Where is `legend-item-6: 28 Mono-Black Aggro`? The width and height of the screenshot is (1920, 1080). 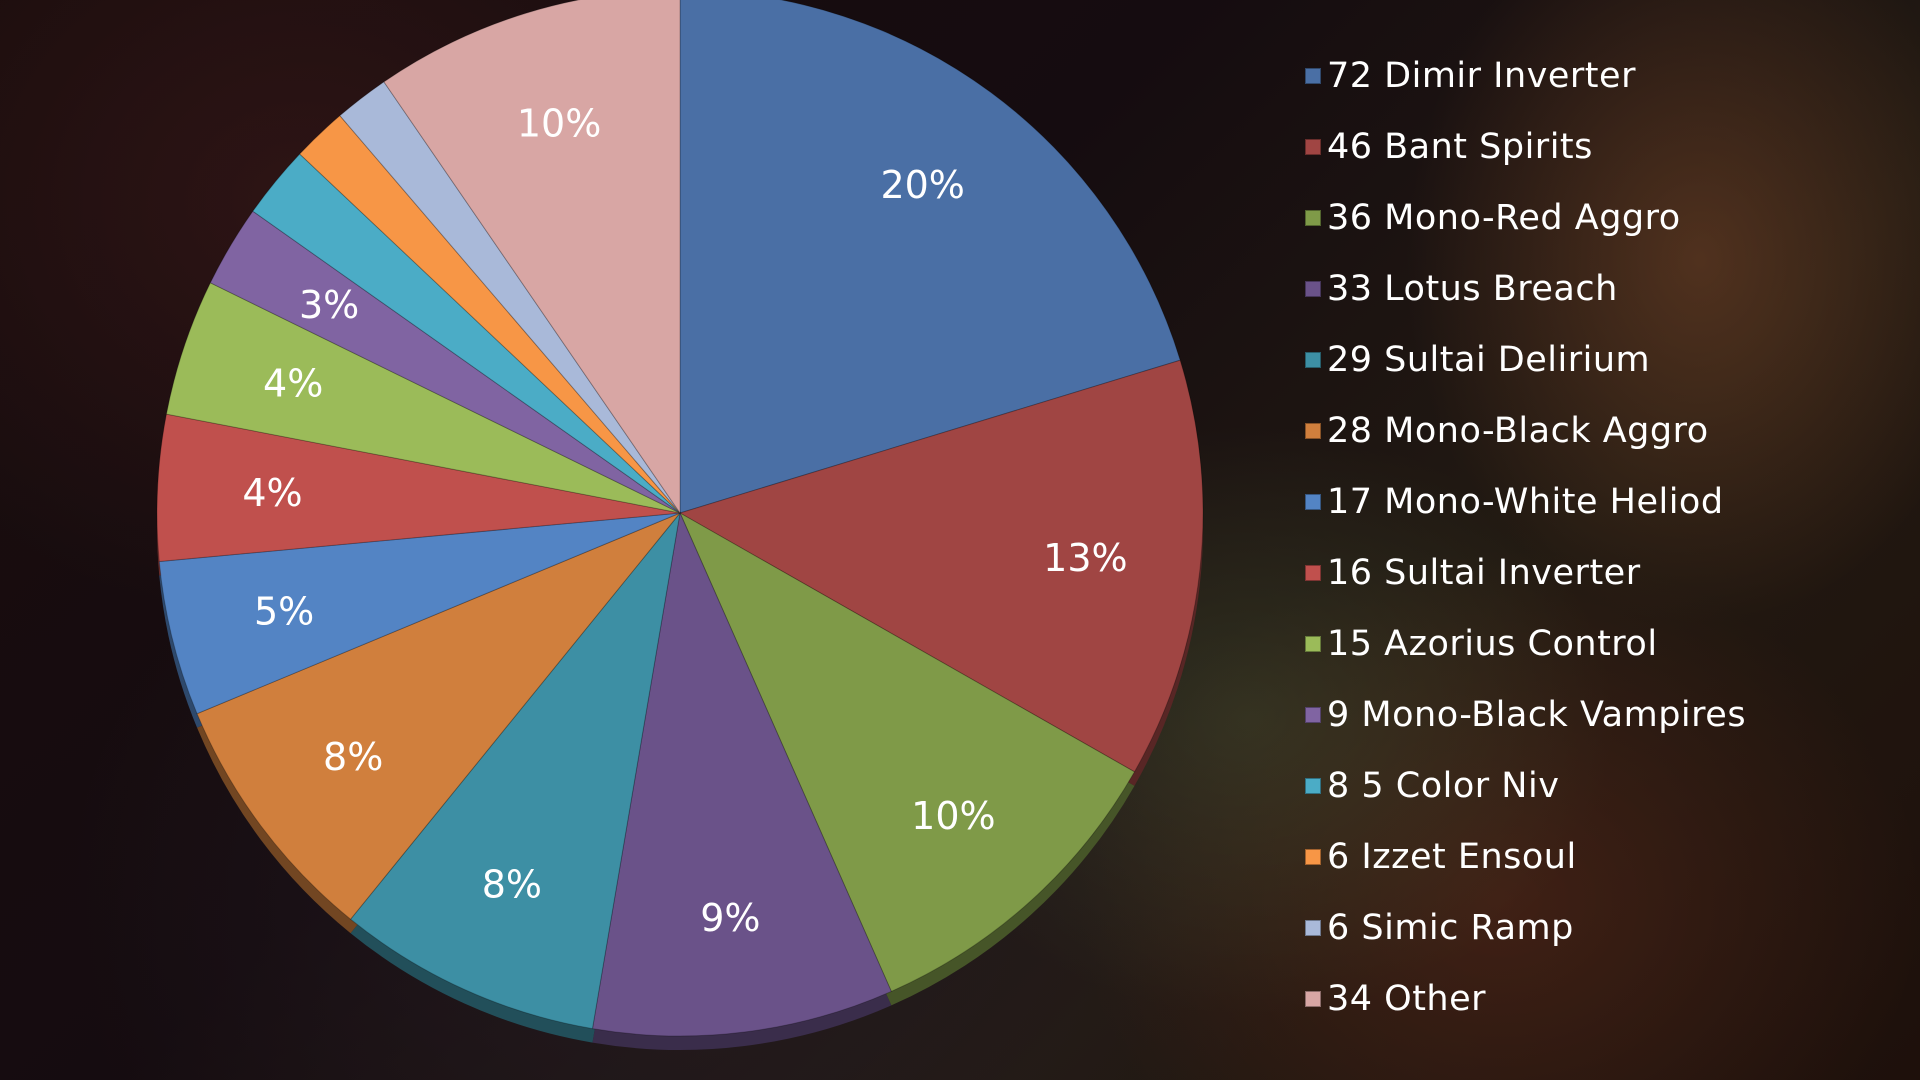
legend-item-6: 28 Mono-Black Aggro is located at coordinates (1605, 430).